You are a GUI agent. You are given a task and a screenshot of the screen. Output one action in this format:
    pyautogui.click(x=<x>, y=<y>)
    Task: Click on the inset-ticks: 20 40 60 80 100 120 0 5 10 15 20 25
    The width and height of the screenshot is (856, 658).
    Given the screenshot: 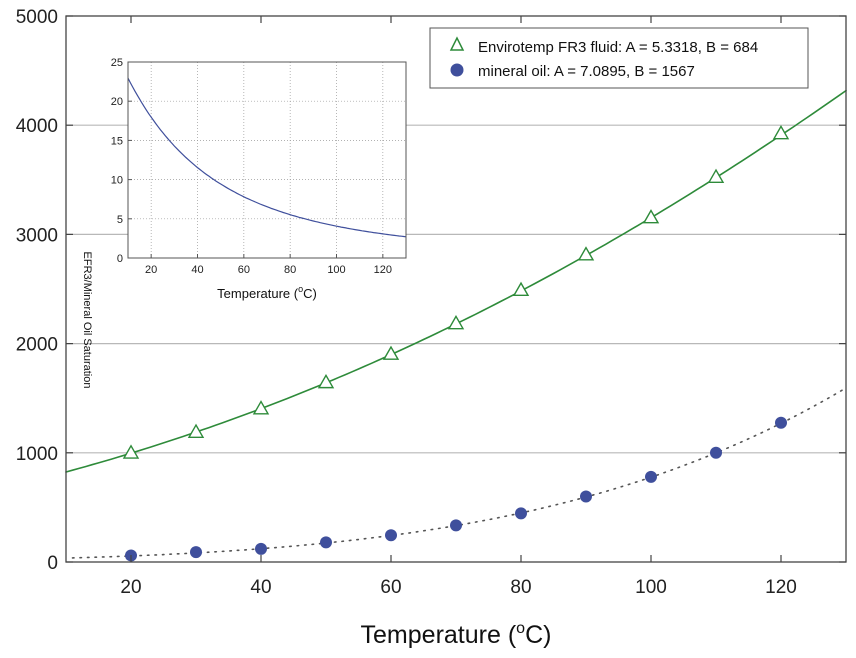 What is the action you would take?
    pyautogui.click(x=251, y=166)
    